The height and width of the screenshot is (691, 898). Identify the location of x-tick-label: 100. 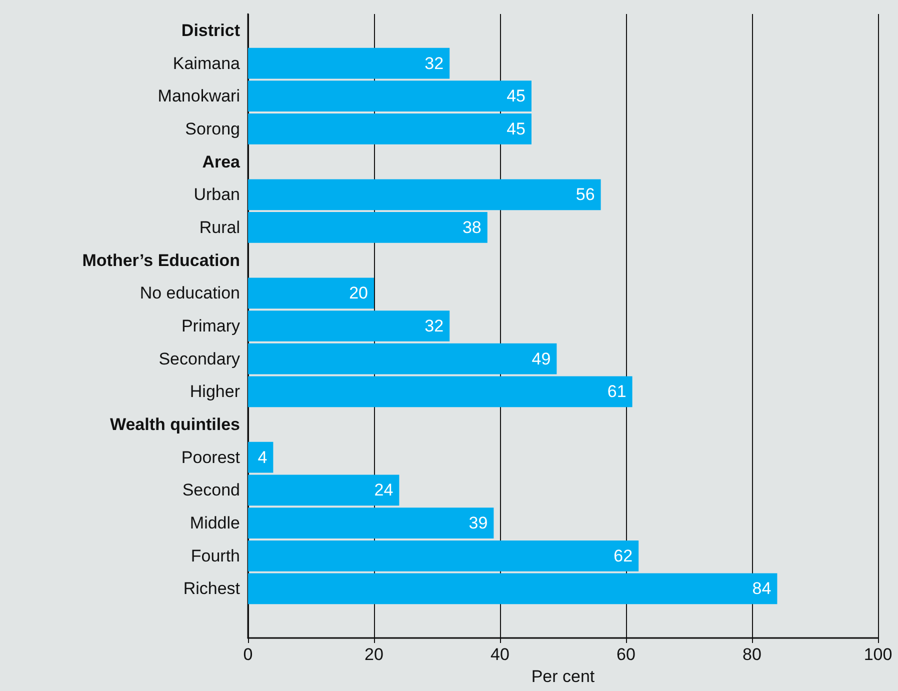
(878, 654).